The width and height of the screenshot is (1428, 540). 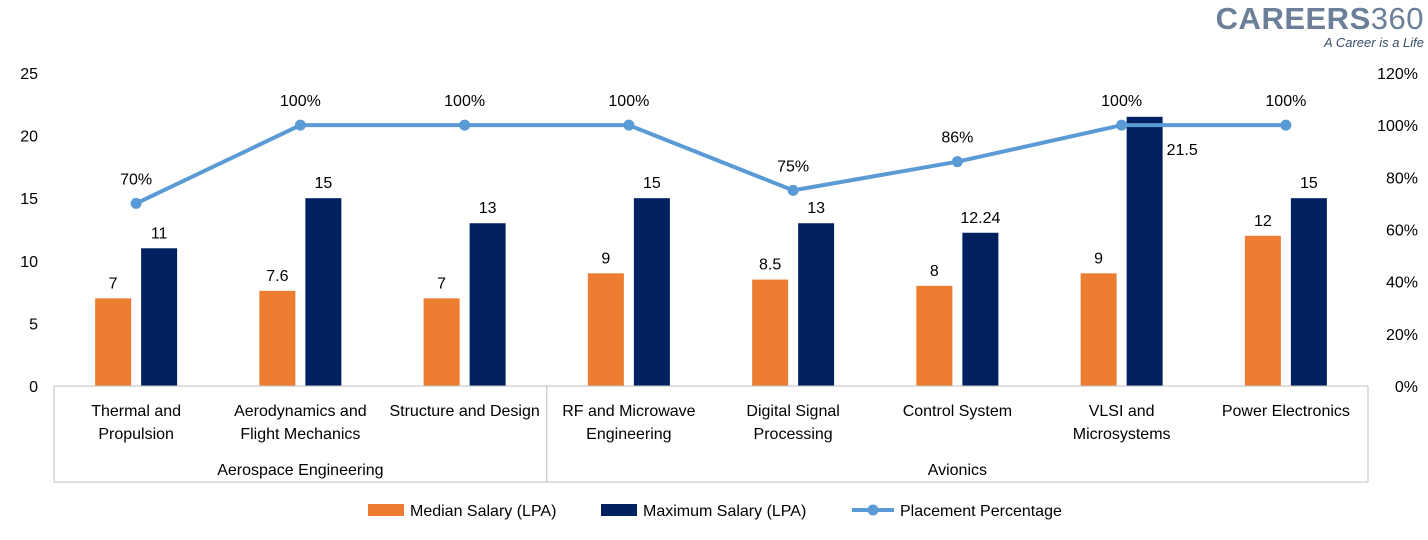 I want to click on category-label: Flight Mechanics, so click(x=300, y=434).